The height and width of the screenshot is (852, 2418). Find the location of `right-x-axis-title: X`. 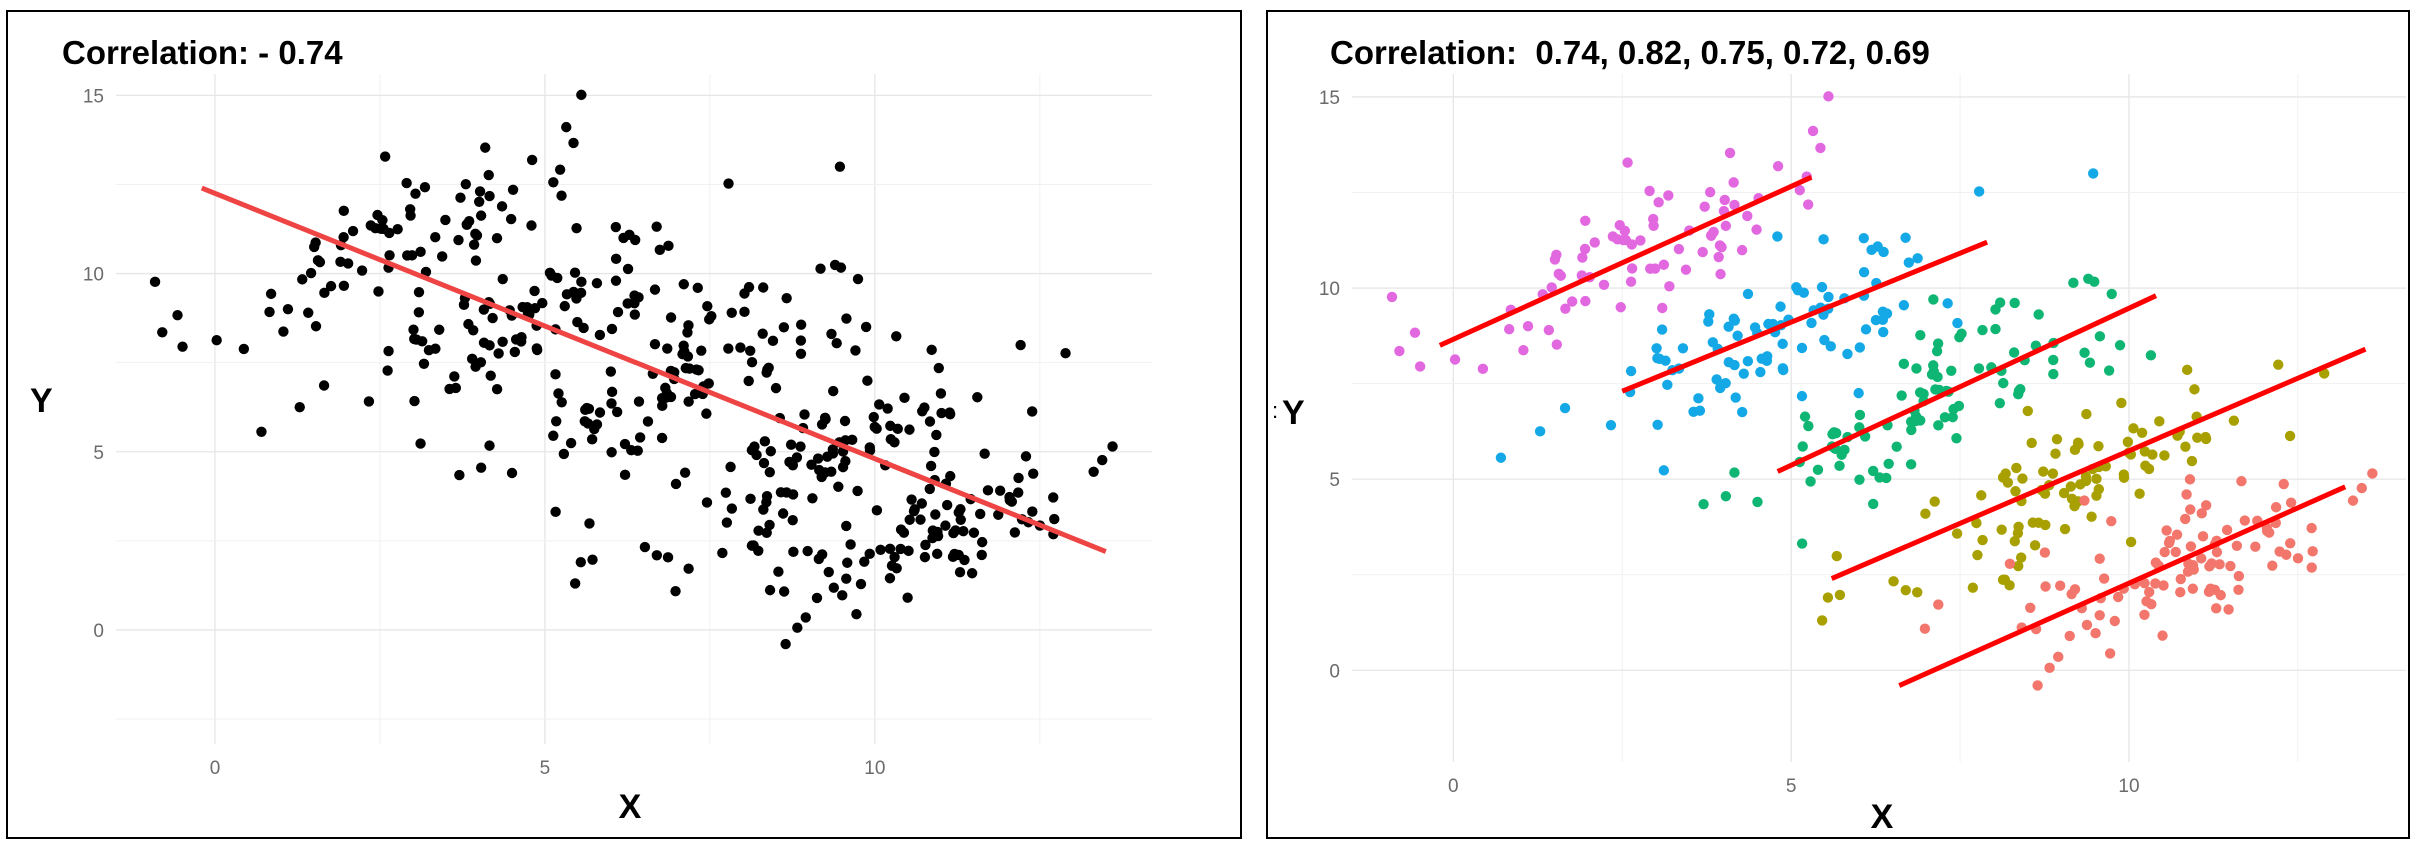

right-x-axis-title: X is located at coordinates (1882, 817).